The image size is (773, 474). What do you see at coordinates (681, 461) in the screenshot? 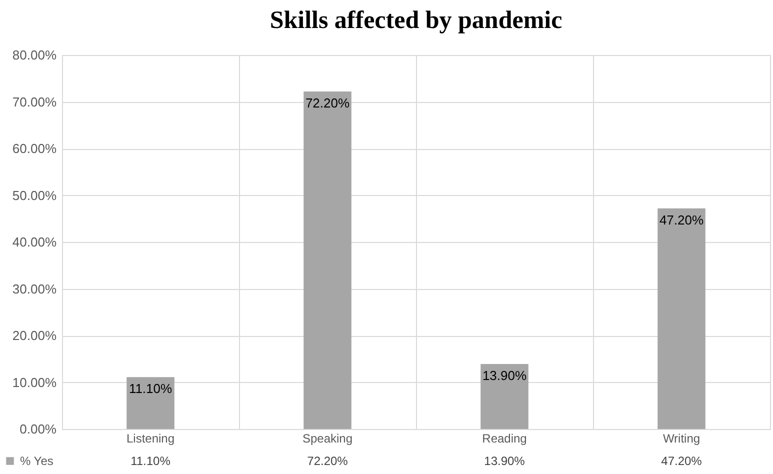
I see `data-label: 47.20%` at bounding box center [681, 461].